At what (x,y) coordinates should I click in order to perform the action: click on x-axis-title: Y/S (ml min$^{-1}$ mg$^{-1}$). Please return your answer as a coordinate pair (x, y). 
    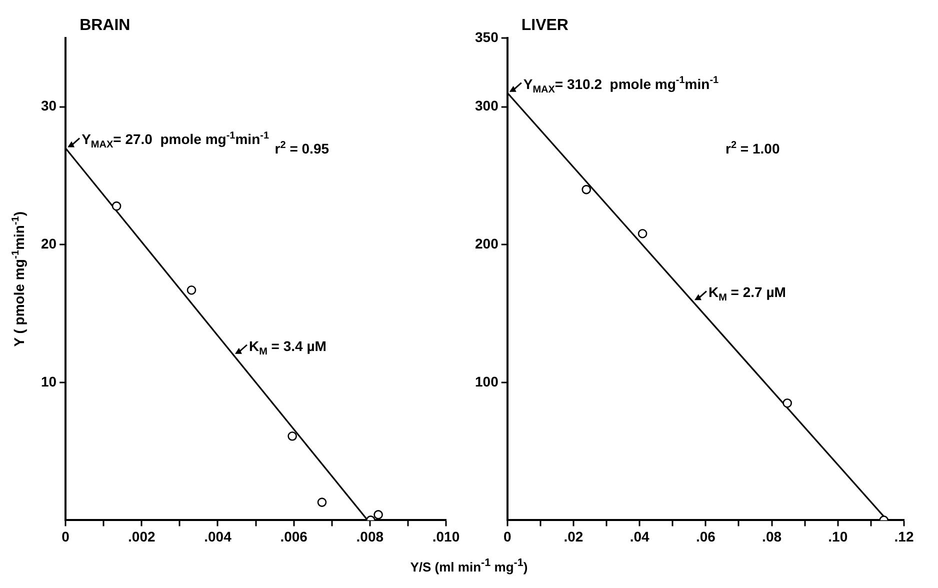
    Looking at the image, I should click on (469, 565).